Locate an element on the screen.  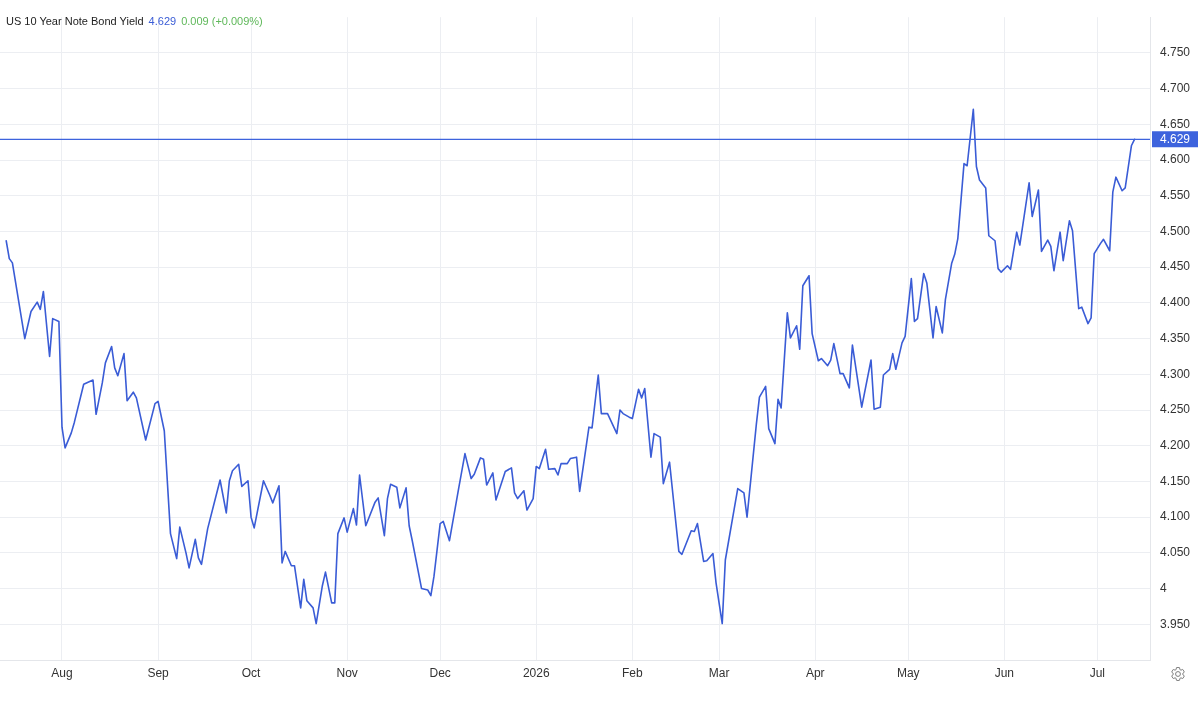
x-tick-label: Dec is located at coordinates (440, 672).